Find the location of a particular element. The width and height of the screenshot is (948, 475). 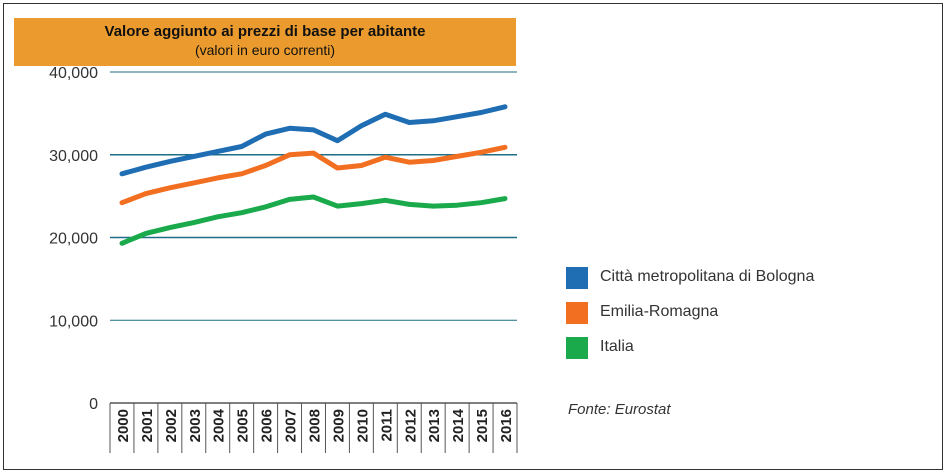

legend-label-emilia-romagna: Emilia-Romagna is located at coordinates (659, 311).